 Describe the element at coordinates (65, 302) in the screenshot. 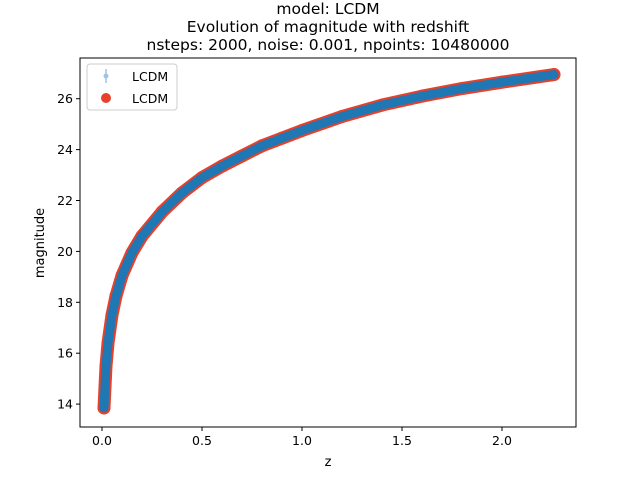

I see `y-tick-label: 18` at that location.